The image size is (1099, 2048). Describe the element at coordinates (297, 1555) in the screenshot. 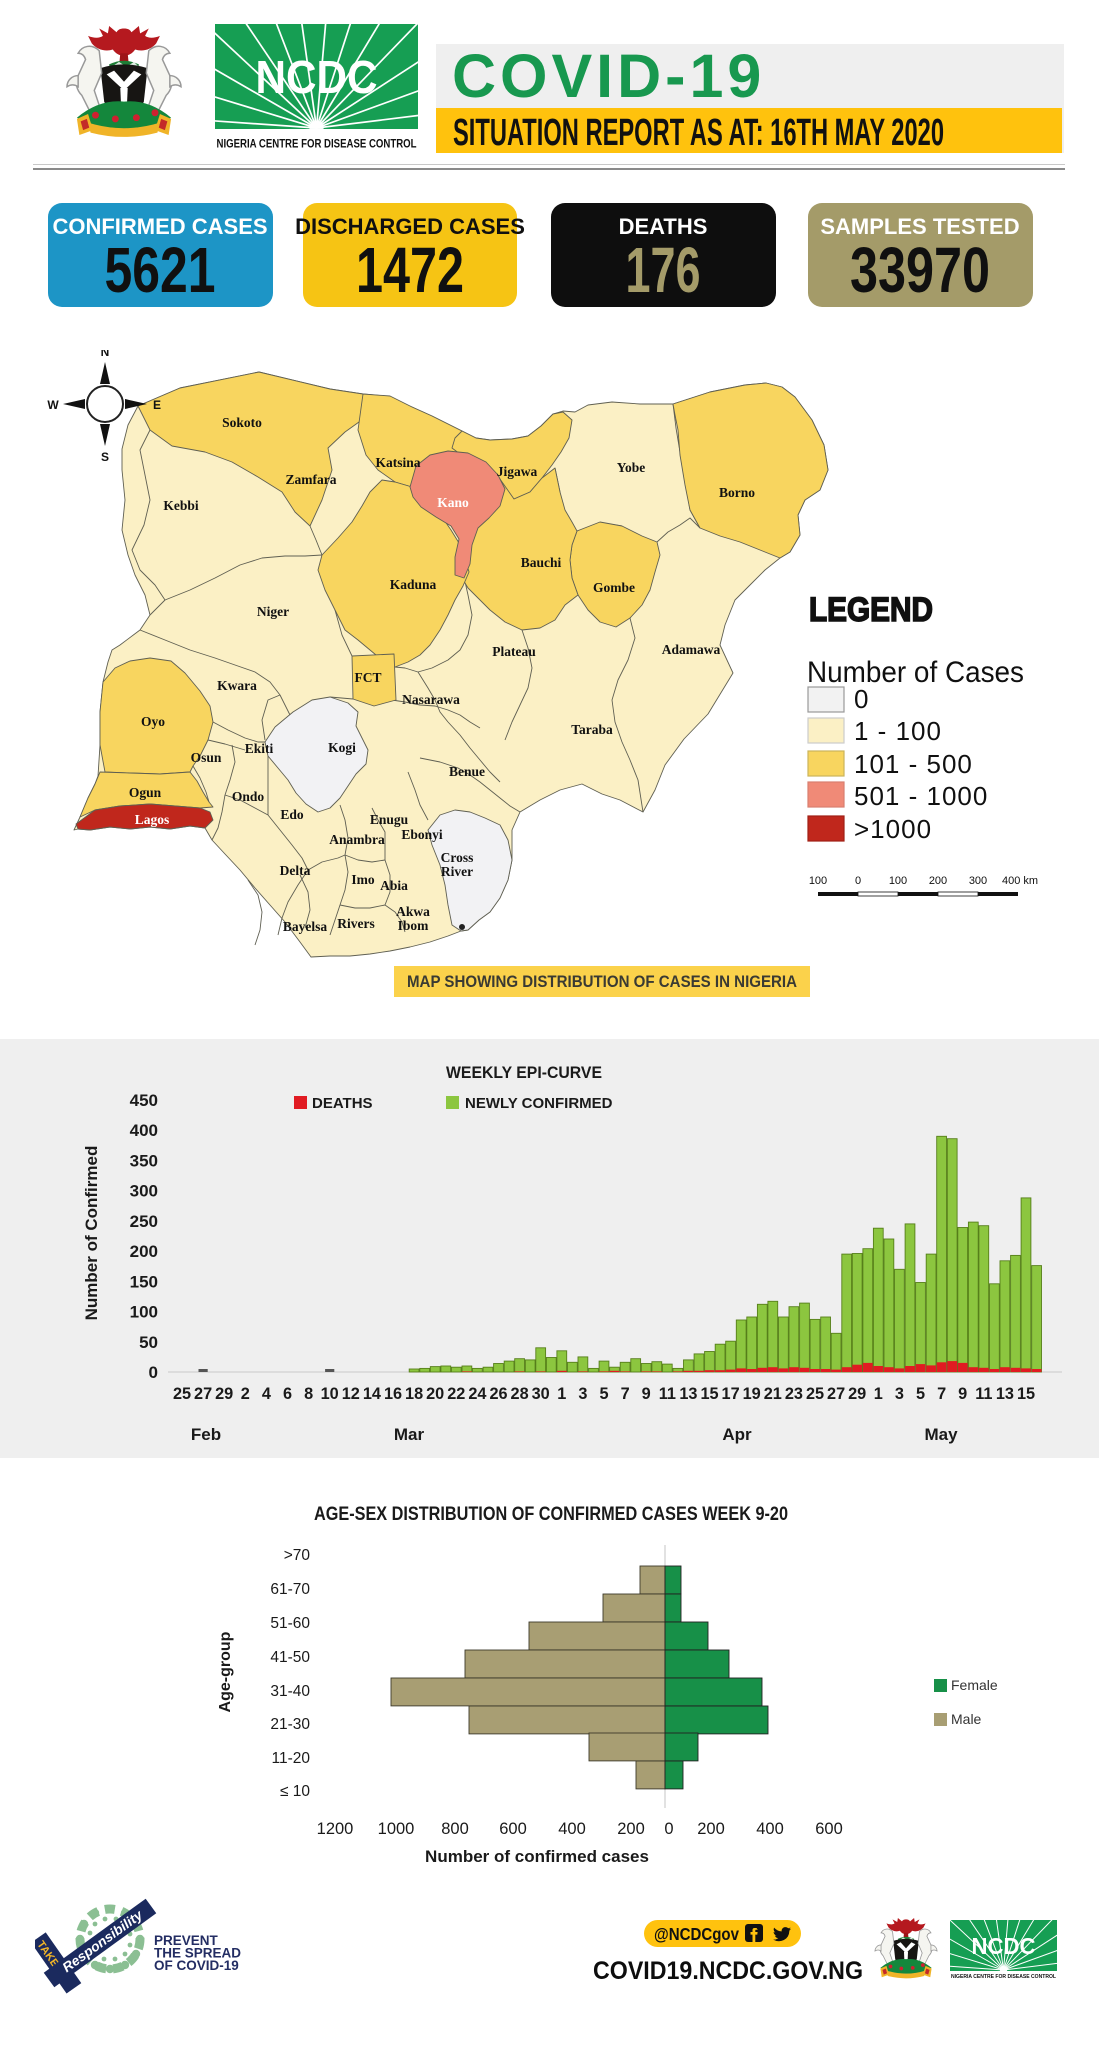

I see `svg-text: >70` at that location.